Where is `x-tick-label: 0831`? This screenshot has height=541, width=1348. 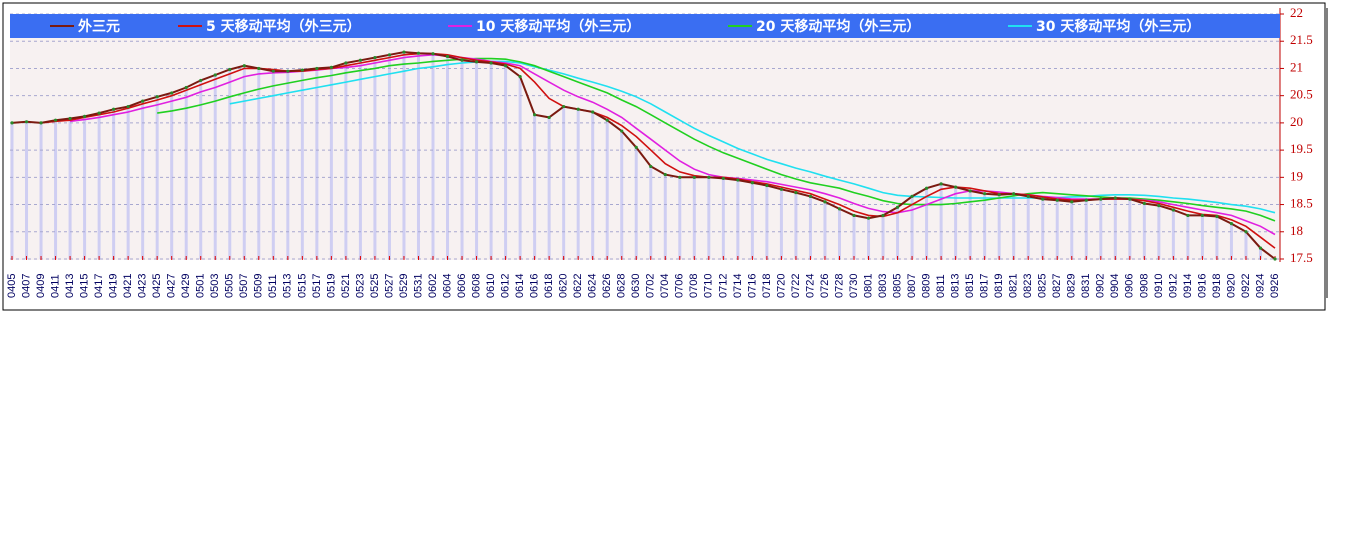
x-tick-label: 0831 is located at coordinates (1086, 286).